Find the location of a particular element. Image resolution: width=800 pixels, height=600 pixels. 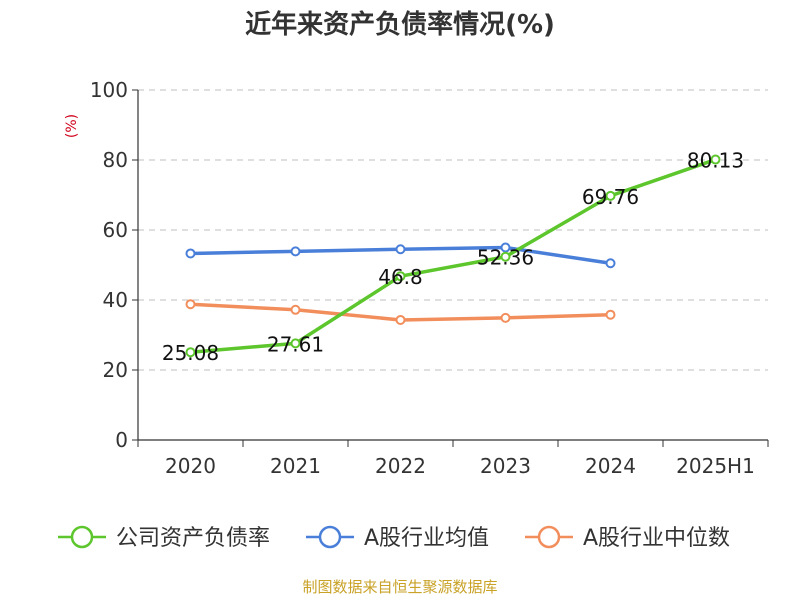

legend-item-1: A股行业均值 is located at coordinates (397, 538).